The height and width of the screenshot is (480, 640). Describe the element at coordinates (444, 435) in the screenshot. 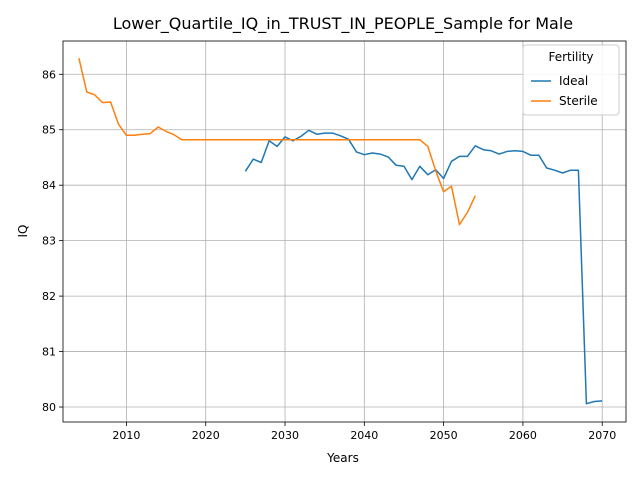

I see `x-tick-label: 2050` at that location.